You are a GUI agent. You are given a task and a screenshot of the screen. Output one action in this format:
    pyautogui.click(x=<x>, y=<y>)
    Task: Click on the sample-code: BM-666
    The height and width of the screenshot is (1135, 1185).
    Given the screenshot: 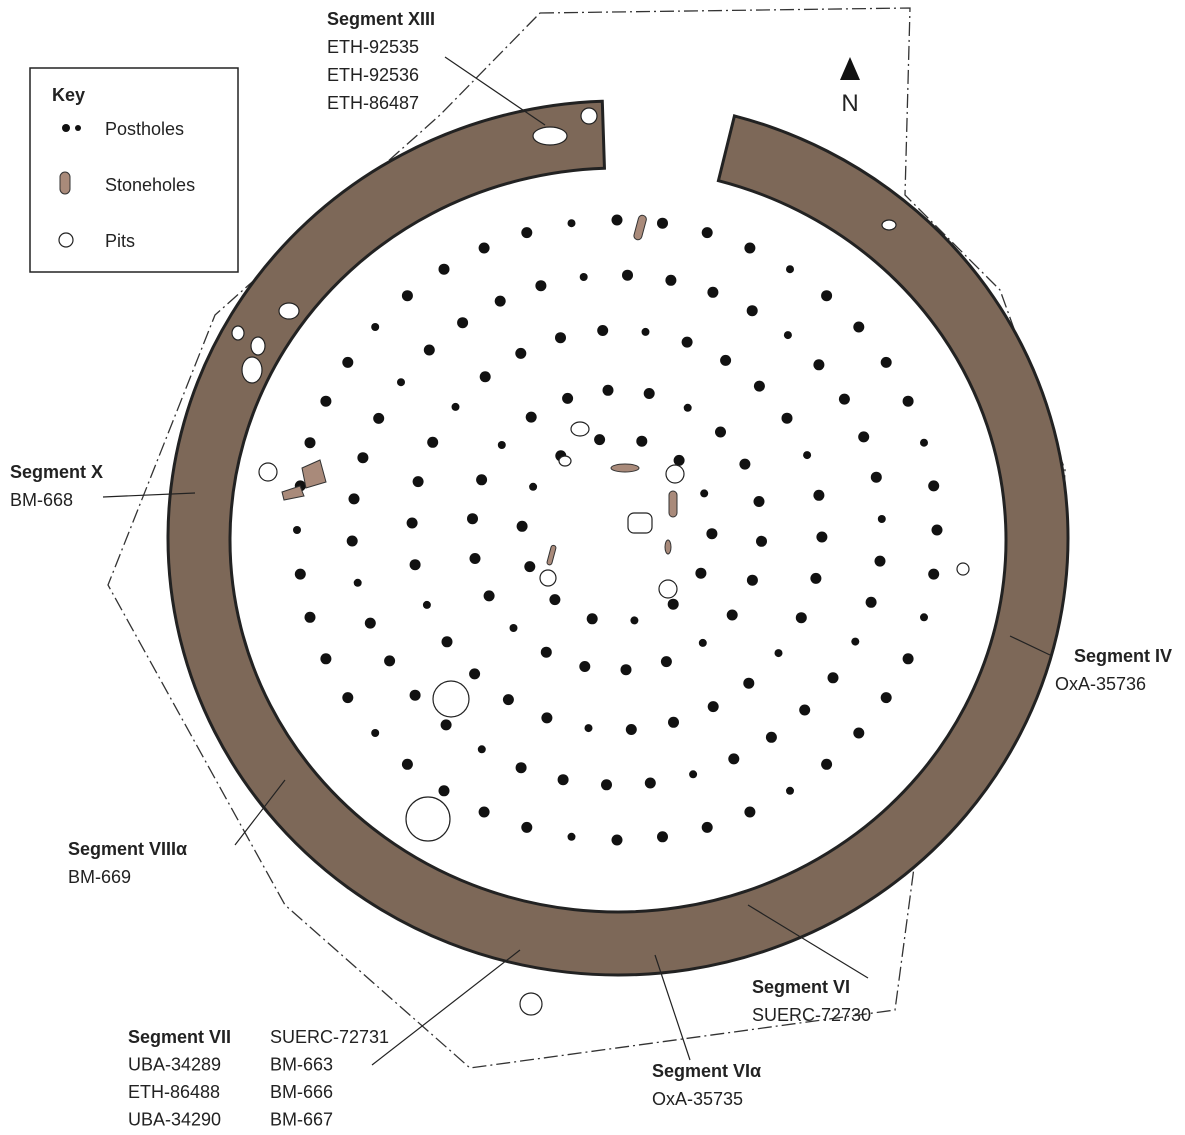 What is the action you would take?
    pyautogui.click(x=301, y=1092)
    